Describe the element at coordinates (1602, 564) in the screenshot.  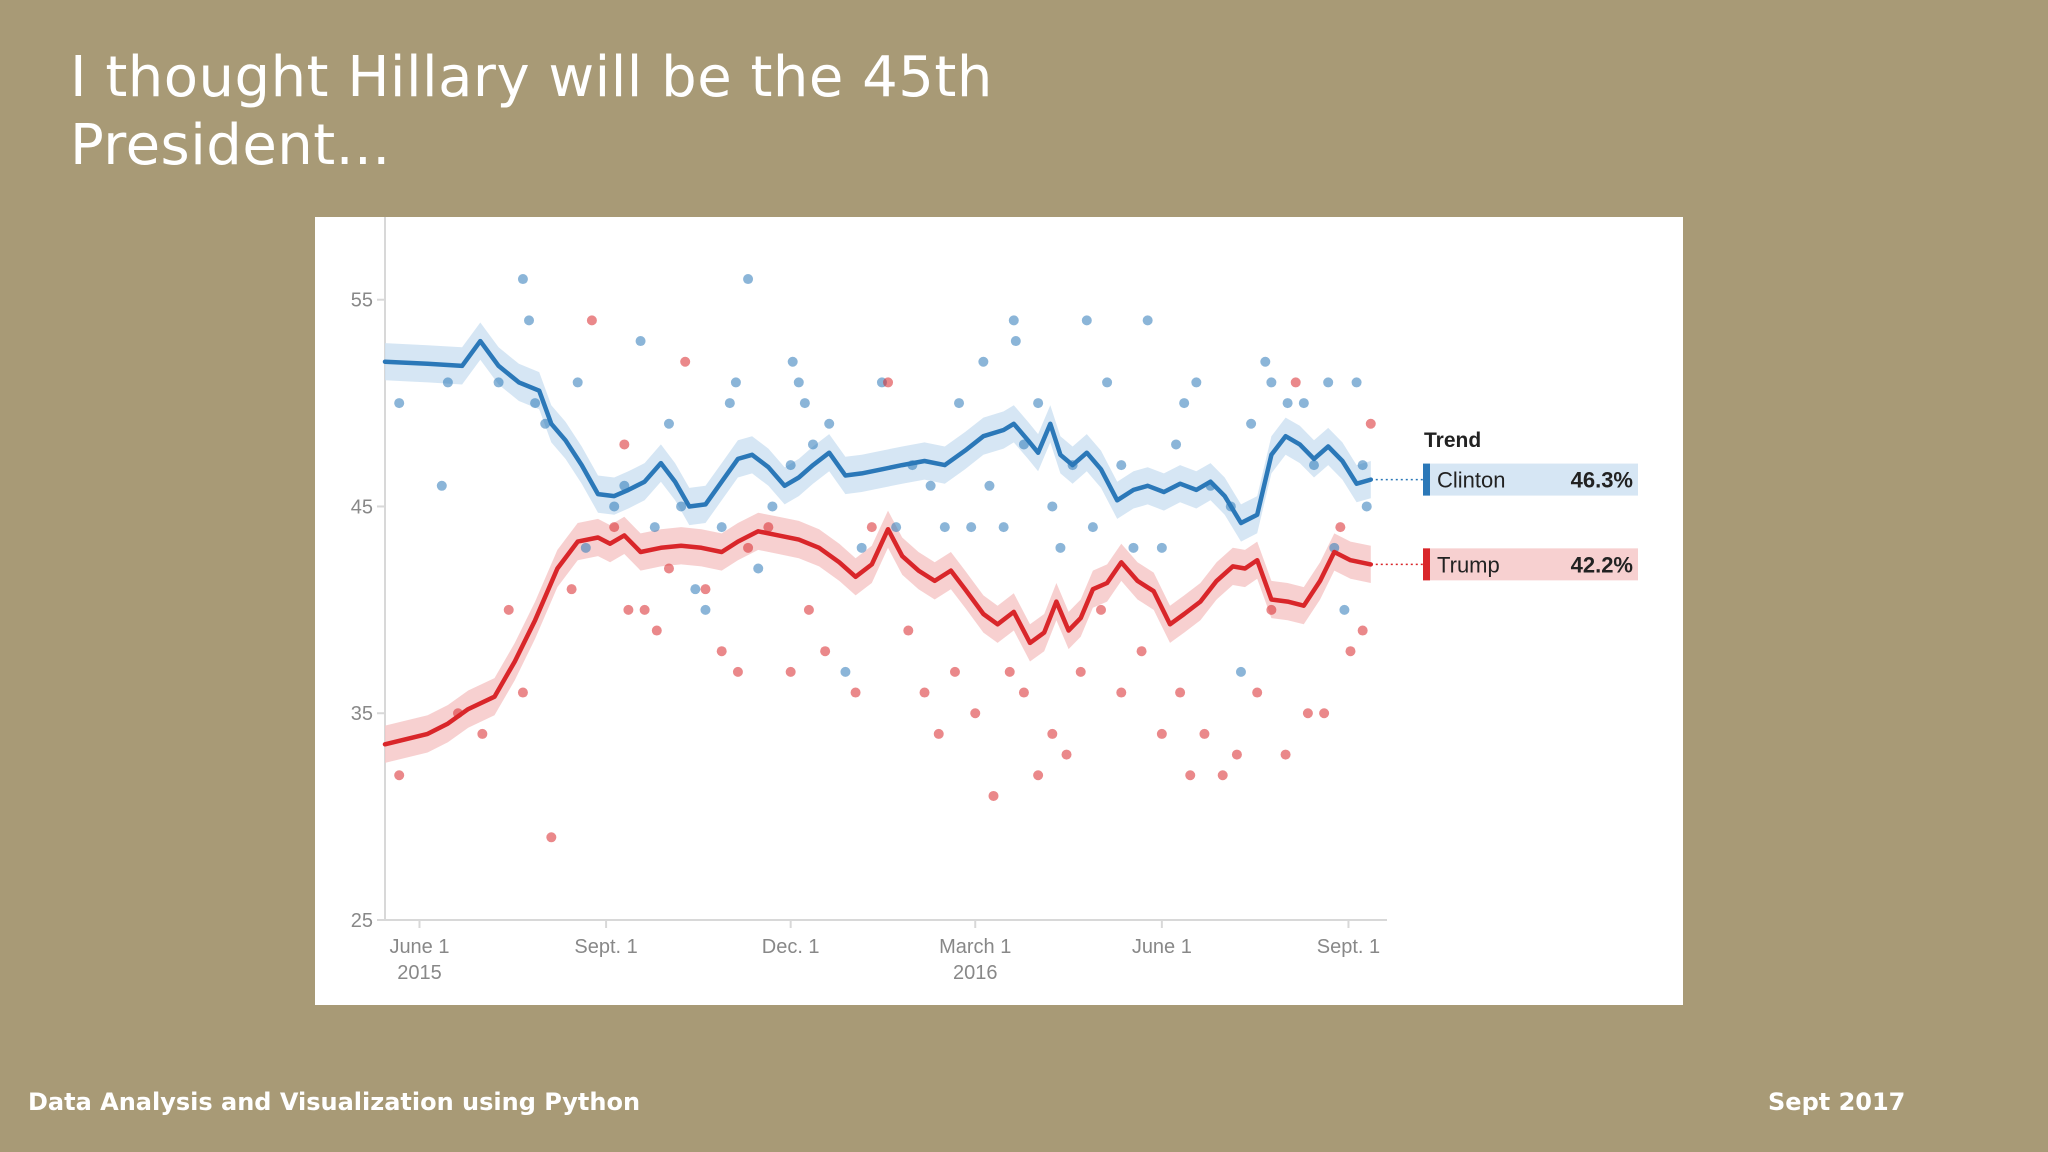
I see `trump-legend-value: 42.2%` at that location.